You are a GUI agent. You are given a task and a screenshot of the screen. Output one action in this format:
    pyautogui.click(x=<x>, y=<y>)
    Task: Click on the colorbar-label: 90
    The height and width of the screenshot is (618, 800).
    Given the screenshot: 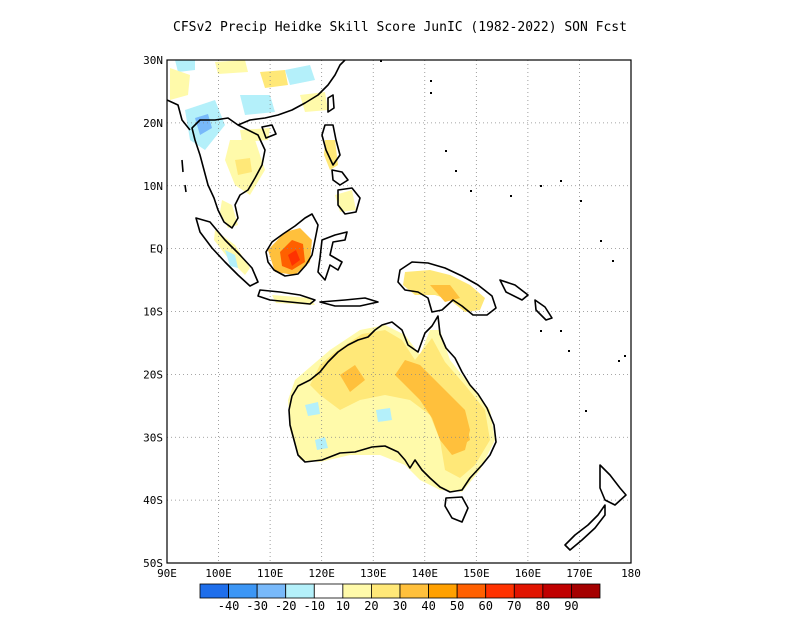 What is the action you would take?
    pyautogui.click(x=571, y=606)
    